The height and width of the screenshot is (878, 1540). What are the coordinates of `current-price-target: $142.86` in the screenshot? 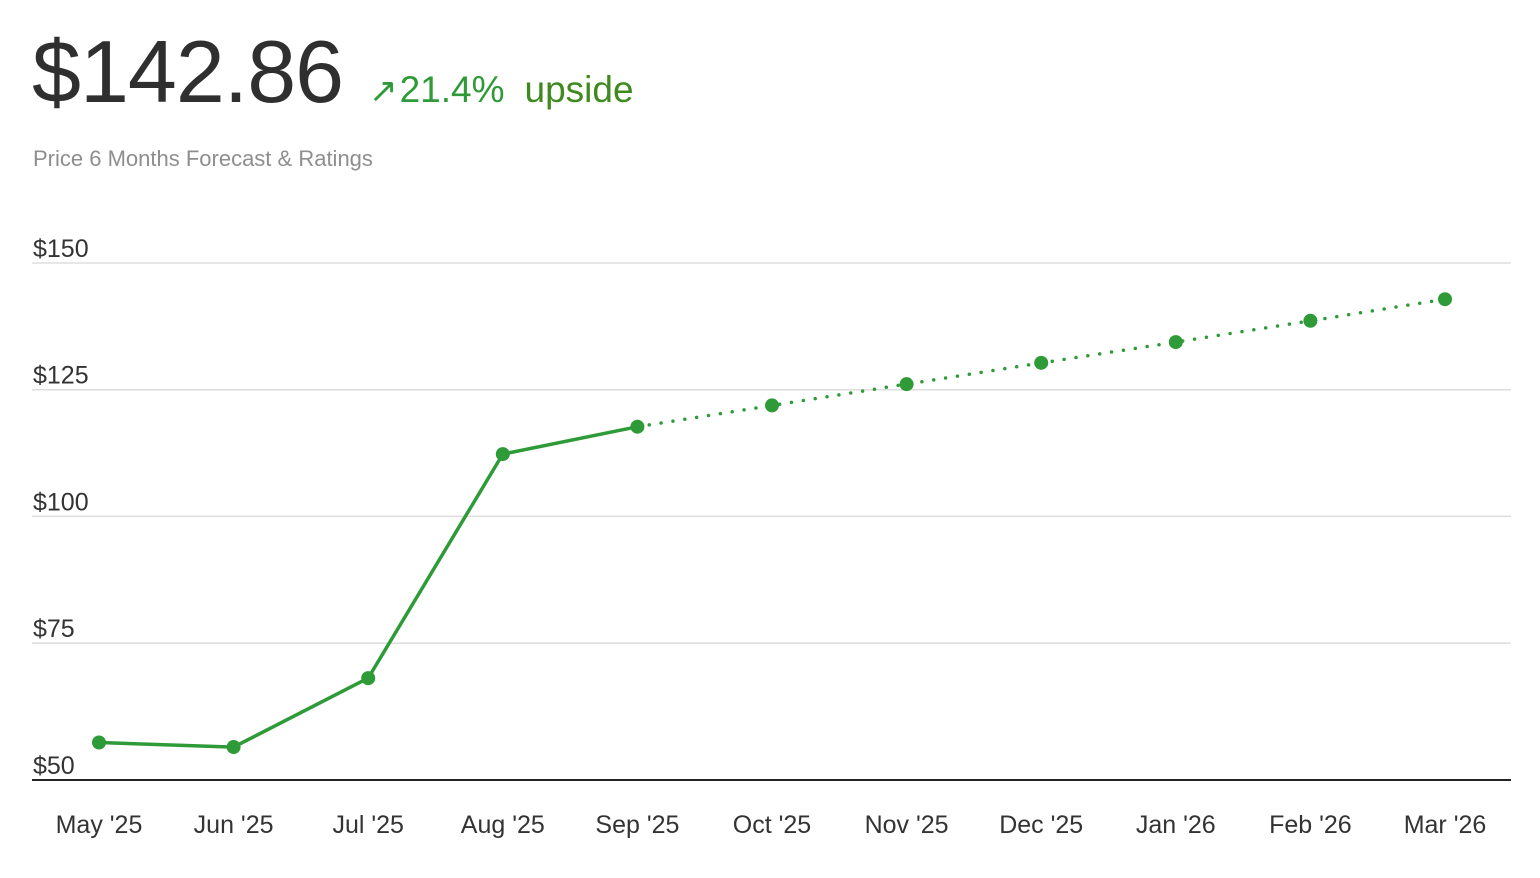 It's located at (188, 71).